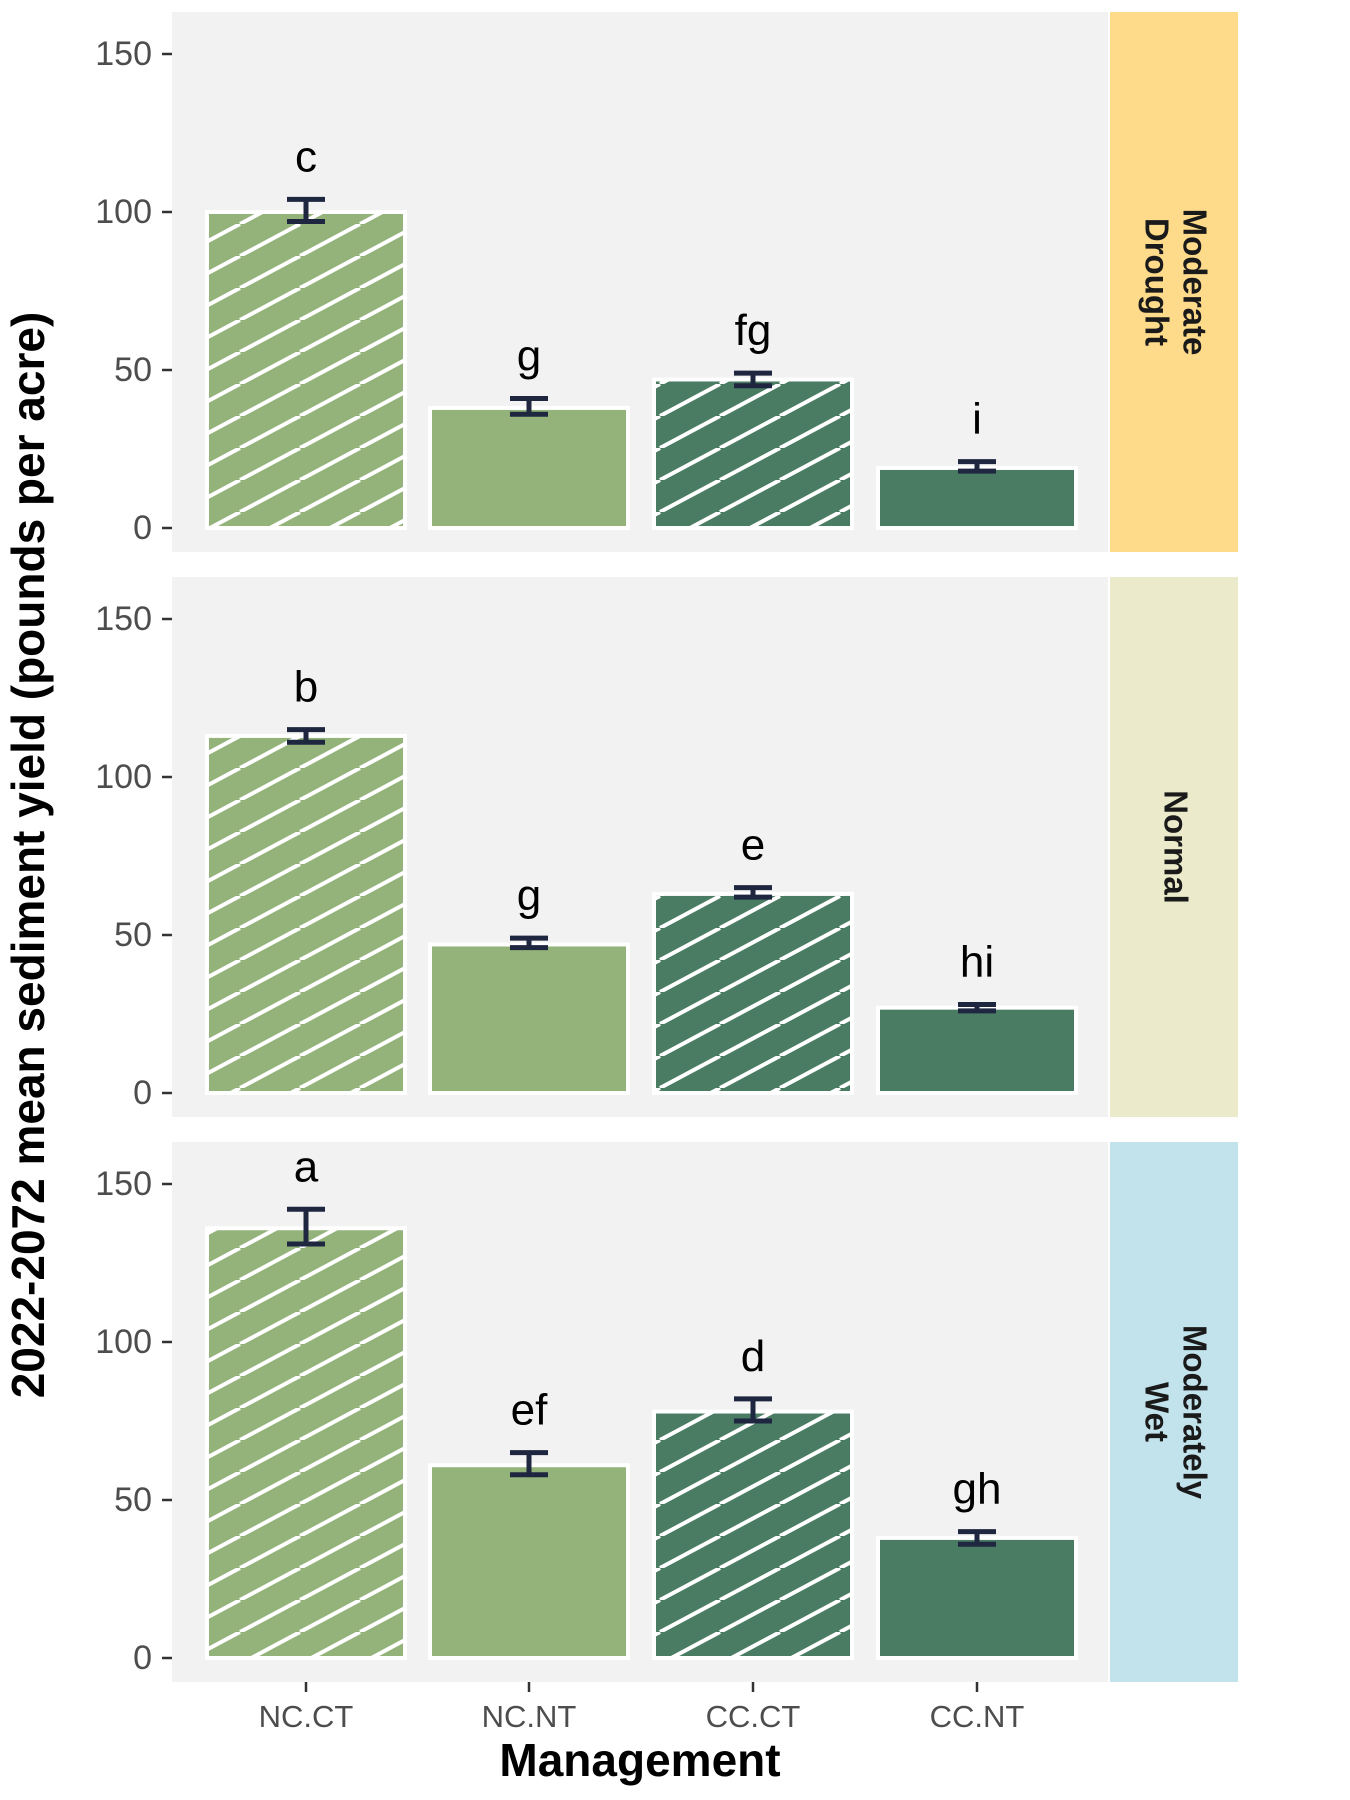 This screenshot has height=1800, width=1350. What do you see at coordinates (753, 1356) in the screenshot?
I see `significance-letter: d` at bounding box center [753, 1356].